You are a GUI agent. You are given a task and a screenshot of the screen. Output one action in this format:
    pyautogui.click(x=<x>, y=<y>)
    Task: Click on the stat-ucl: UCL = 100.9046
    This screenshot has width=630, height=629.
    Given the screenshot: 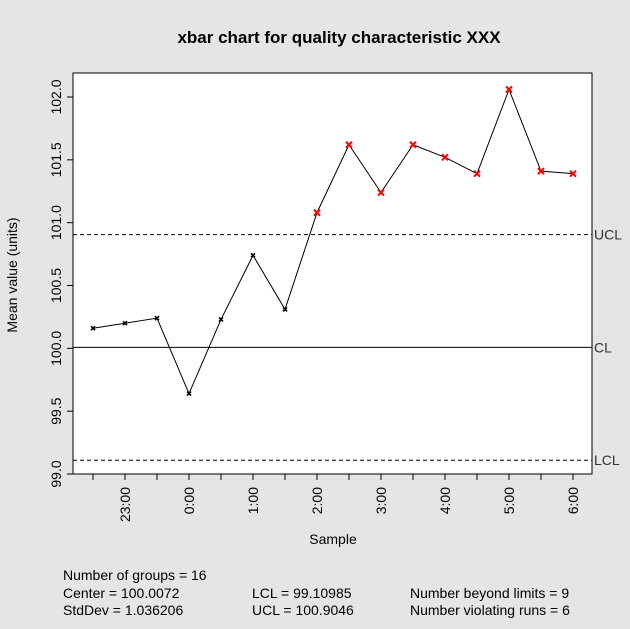 What is the action you would take?
    pyautogui.click(x=303, y=610)
    